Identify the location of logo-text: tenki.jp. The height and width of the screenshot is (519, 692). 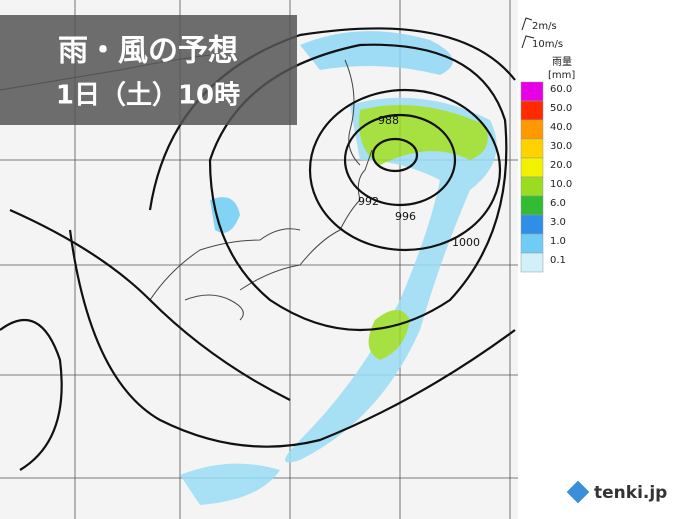
(630, 493).